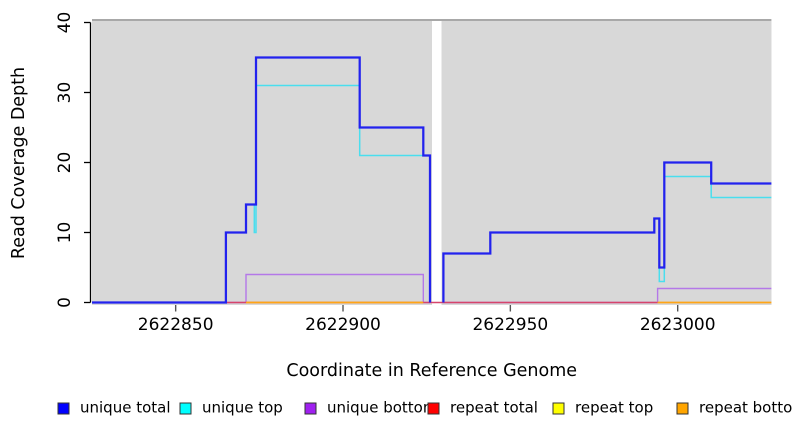 This screenshot has height=432, width=792. I want to click on legend-swatch-repeat-bottom, so click(682, 408).